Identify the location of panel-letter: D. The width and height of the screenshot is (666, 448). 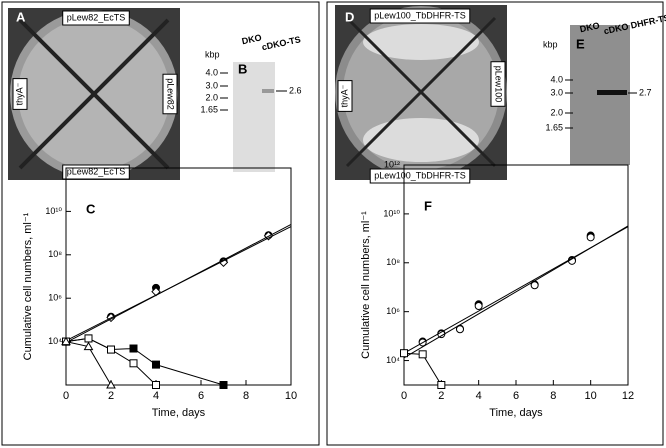
(349, 16).